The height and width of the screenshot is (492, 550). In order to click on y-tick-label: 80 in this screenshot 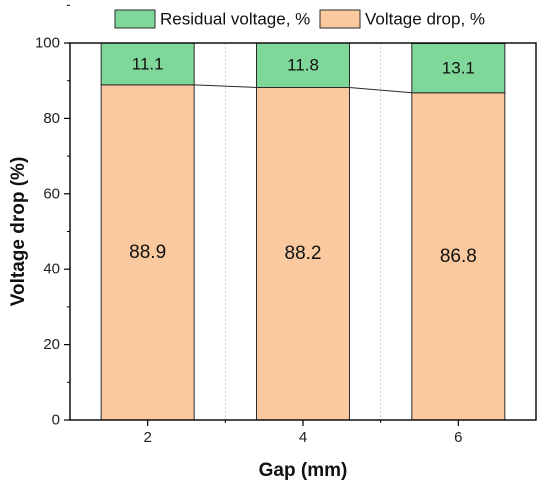, I will do `click(51, 118)`.